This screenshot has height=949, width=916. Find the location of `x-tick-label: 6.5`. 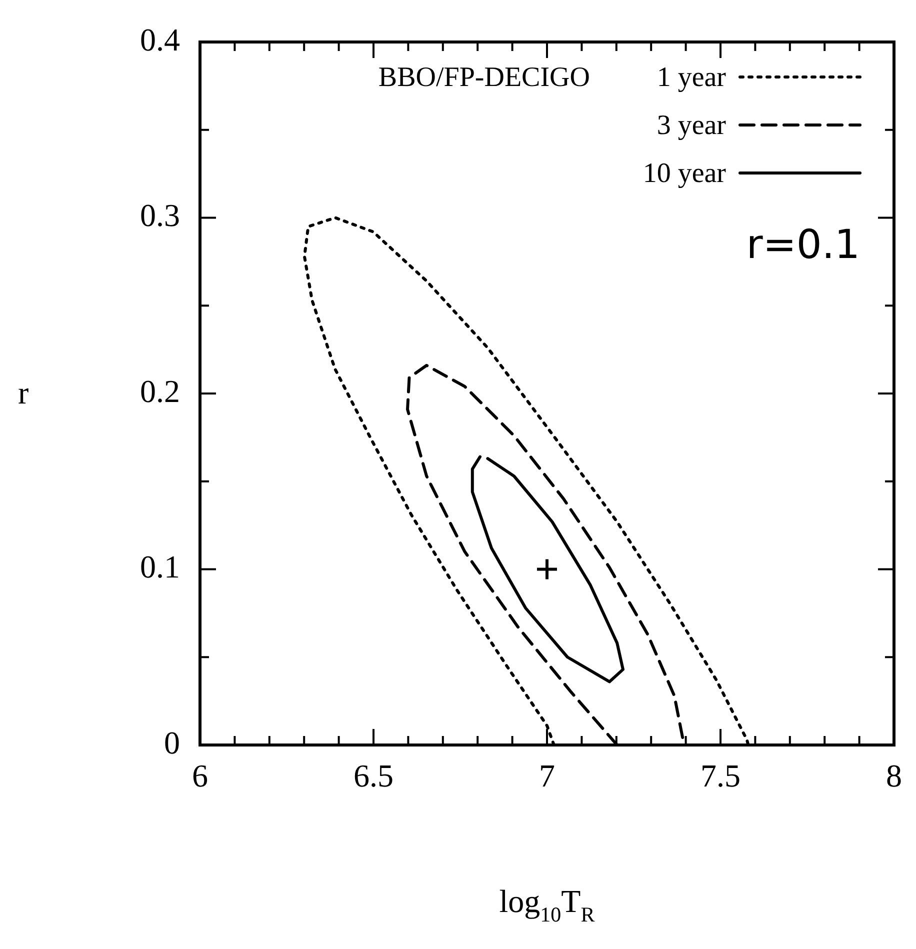

x-tick-label: 6.5 is located at coordinates (374, 776).